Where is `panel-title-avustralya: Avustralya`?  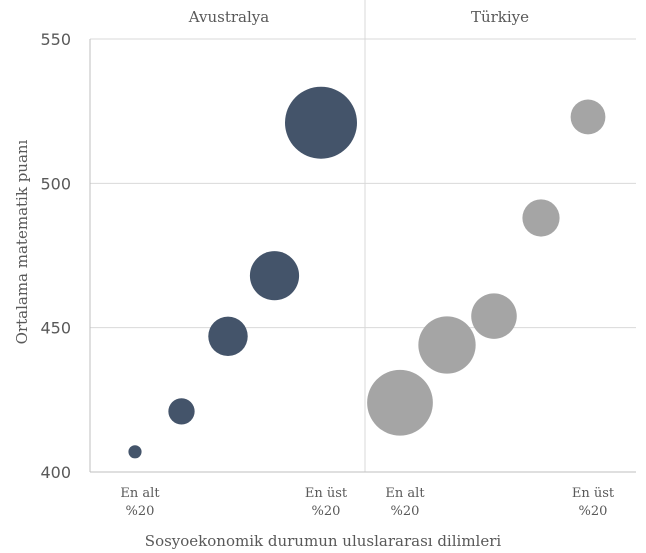 panel-title-avustralya: Avustralya is located at coordinates (228, 17).